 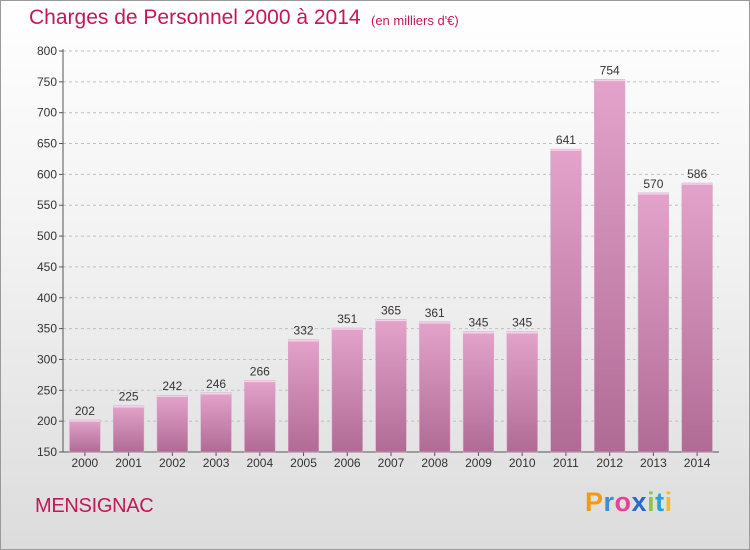 I want to click on x-tick-label: 2002, so click(x=172, y=463).